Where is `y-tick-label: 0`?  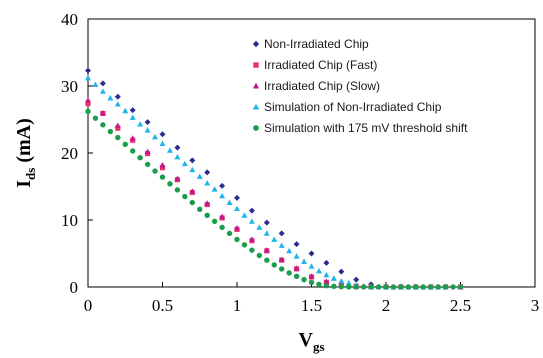 y-tick-label: 0 is located at coordinates (74, 287).